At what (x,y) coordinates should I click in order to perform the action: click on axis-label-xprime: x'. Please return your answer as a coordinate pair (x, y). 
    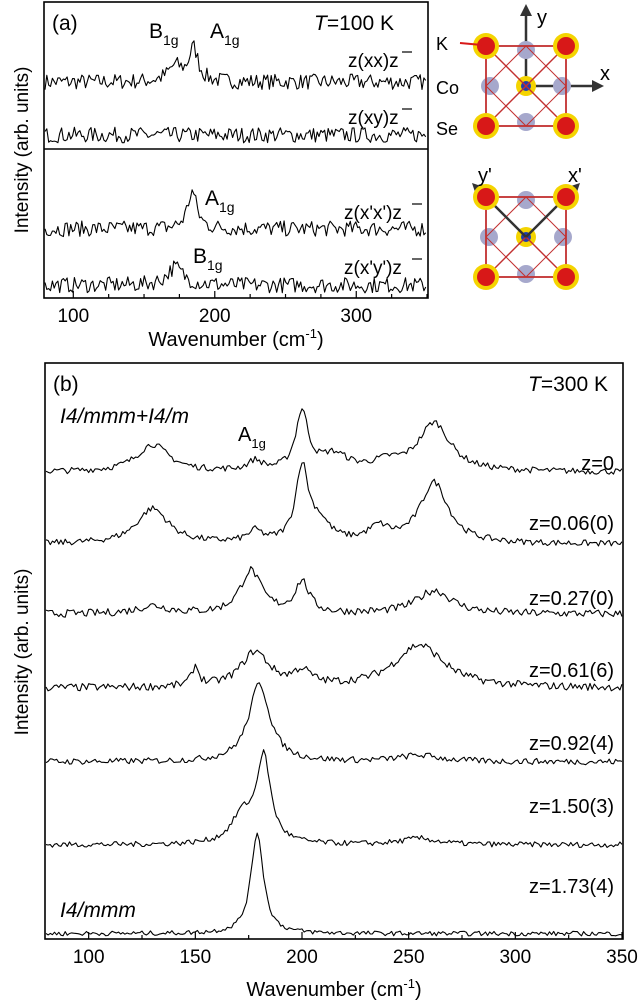
    Looking at the image, I should click on (575, 176).